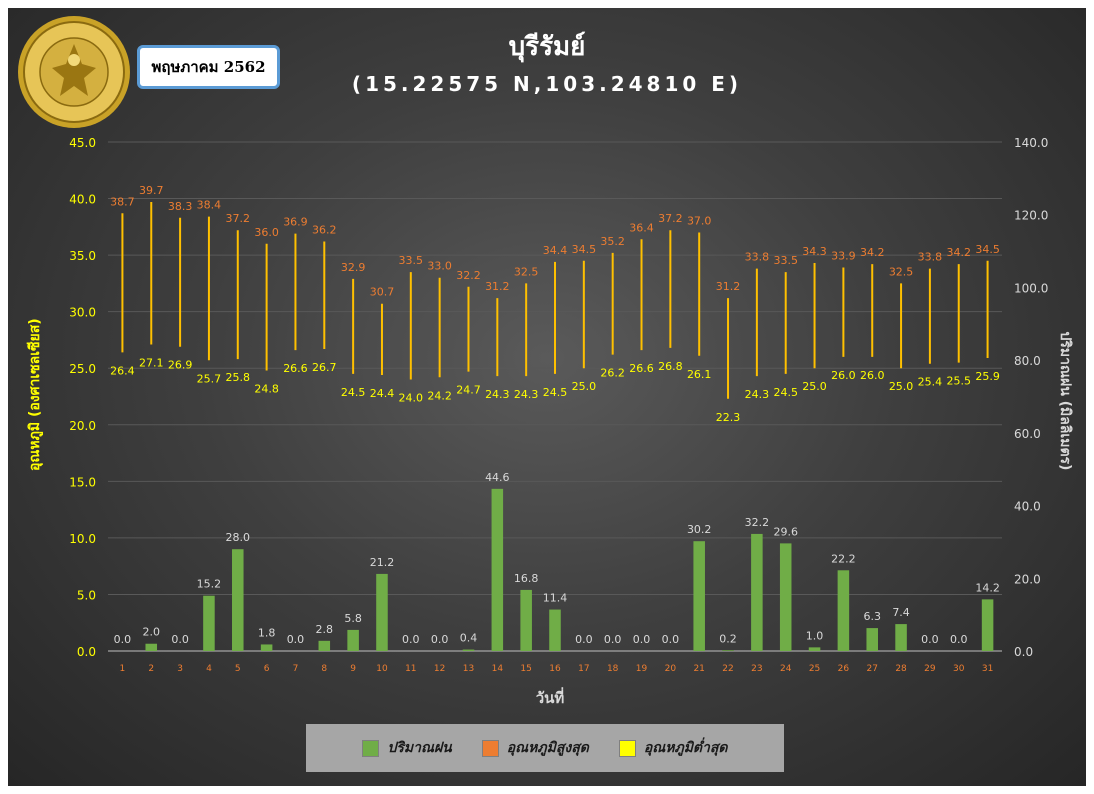  I want to click on tmin-data-label: 26.8, so click(670, 366).